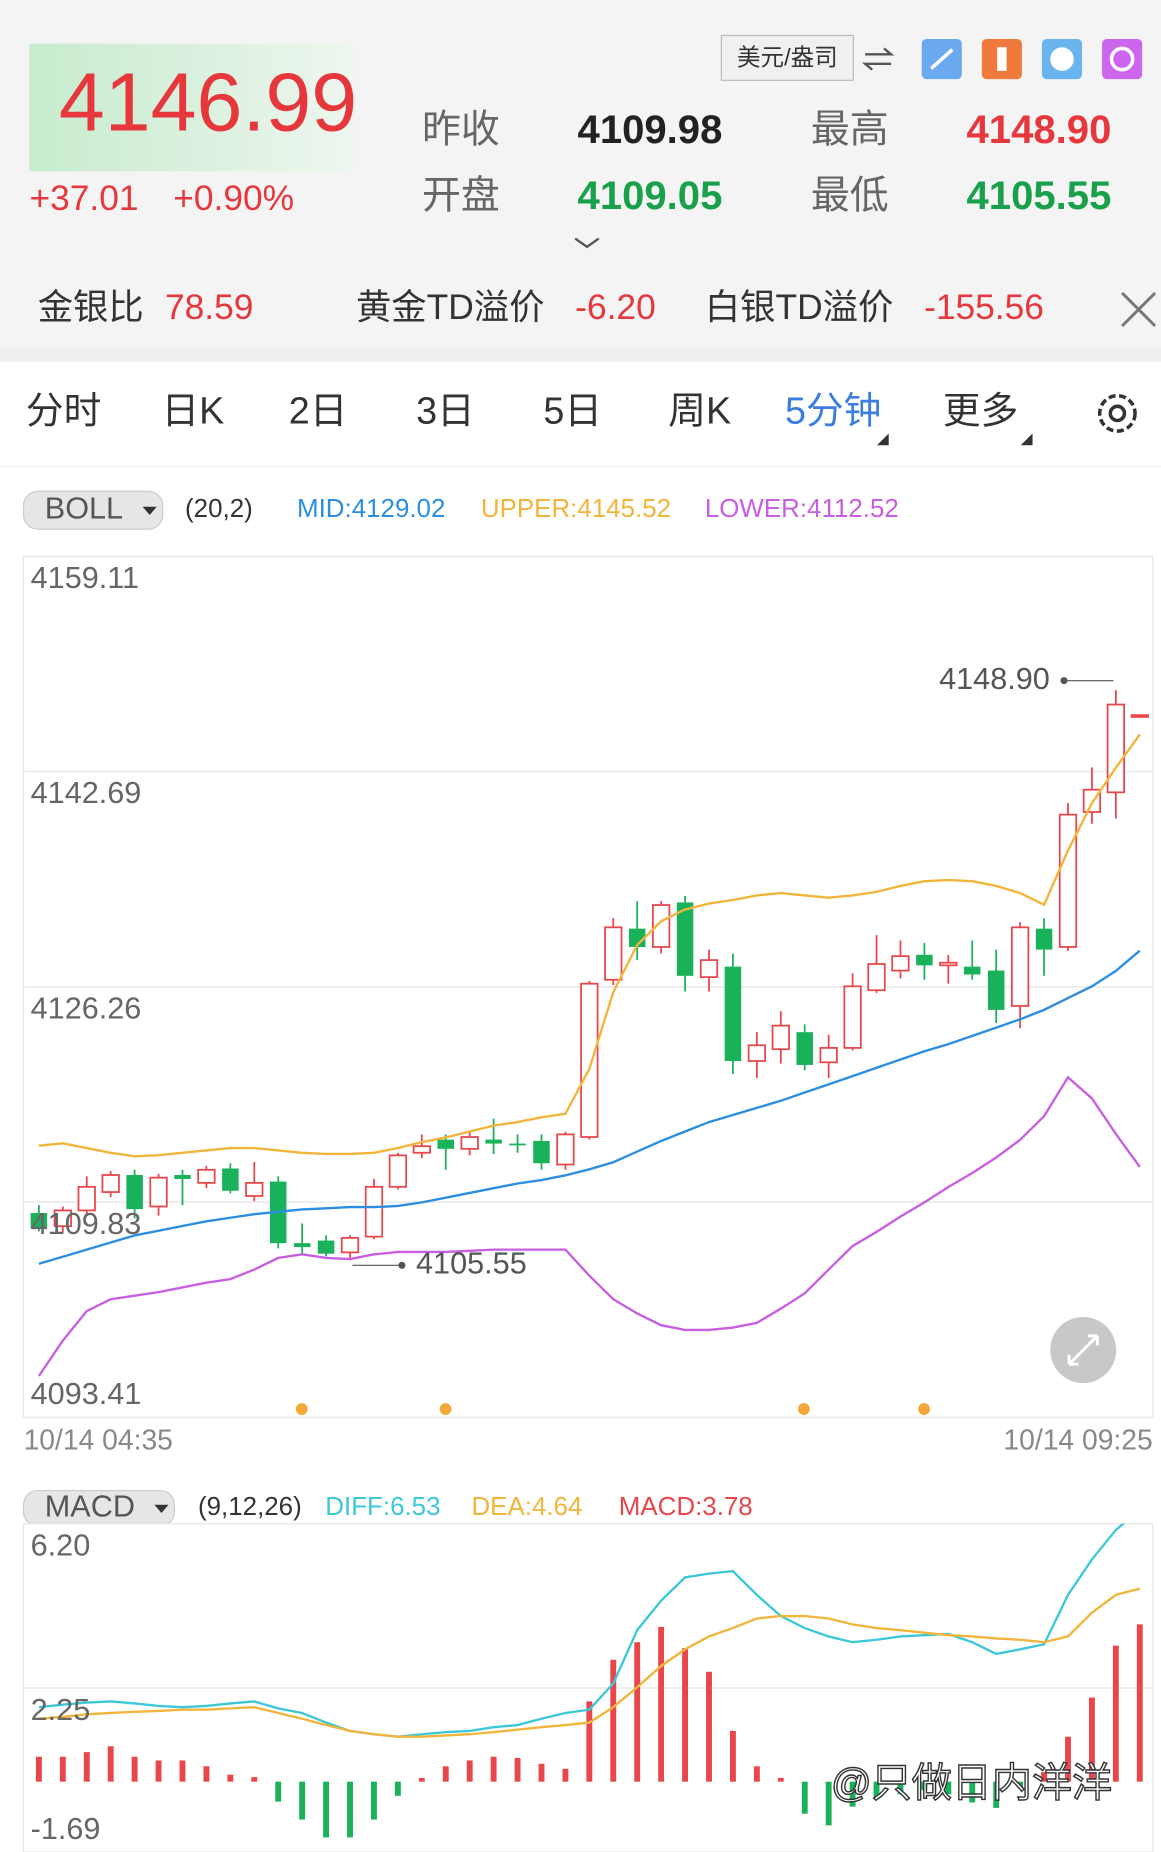  Describe the element at coordinates (1083, 1350) in the screenshot. I see `fullscreen-glyph` at that location.